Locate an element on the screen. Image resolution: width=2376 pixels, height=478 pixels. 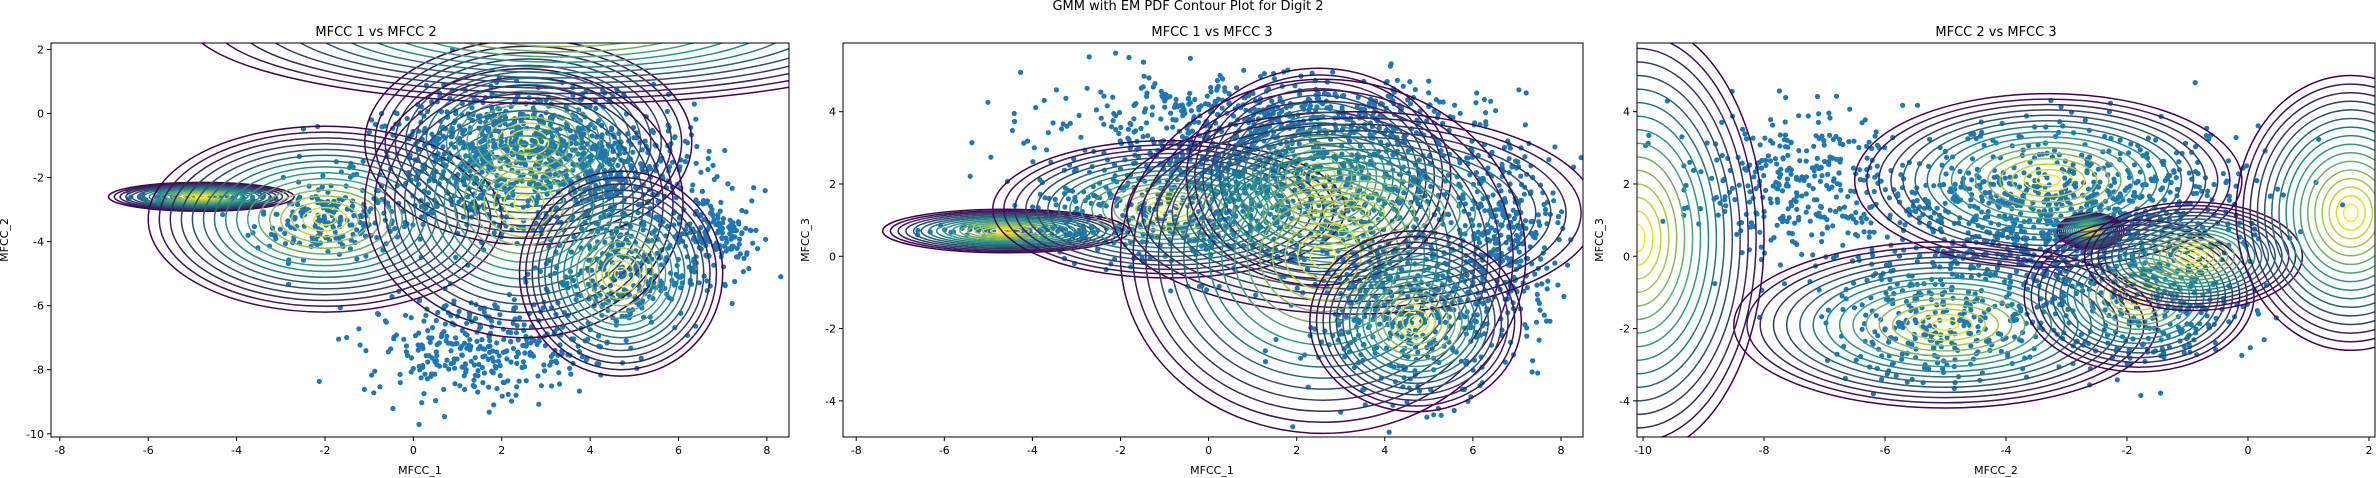
figure-title: GMM with EM PDF Contour Plot for Digit 2 is located at coordinates (1187, 7).